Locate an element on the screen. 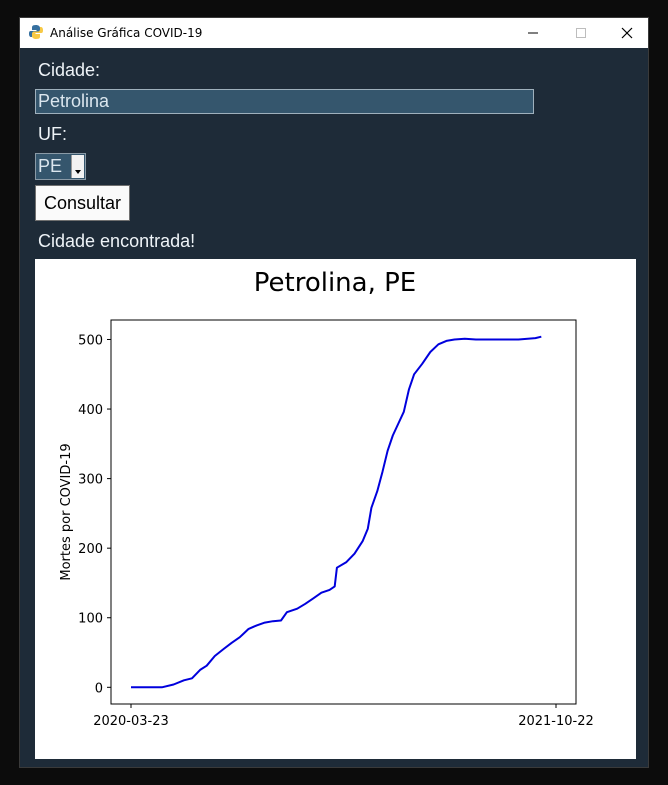  title-bar: Análise Gráfica COVID-19 is located at coordinates (334, 33).